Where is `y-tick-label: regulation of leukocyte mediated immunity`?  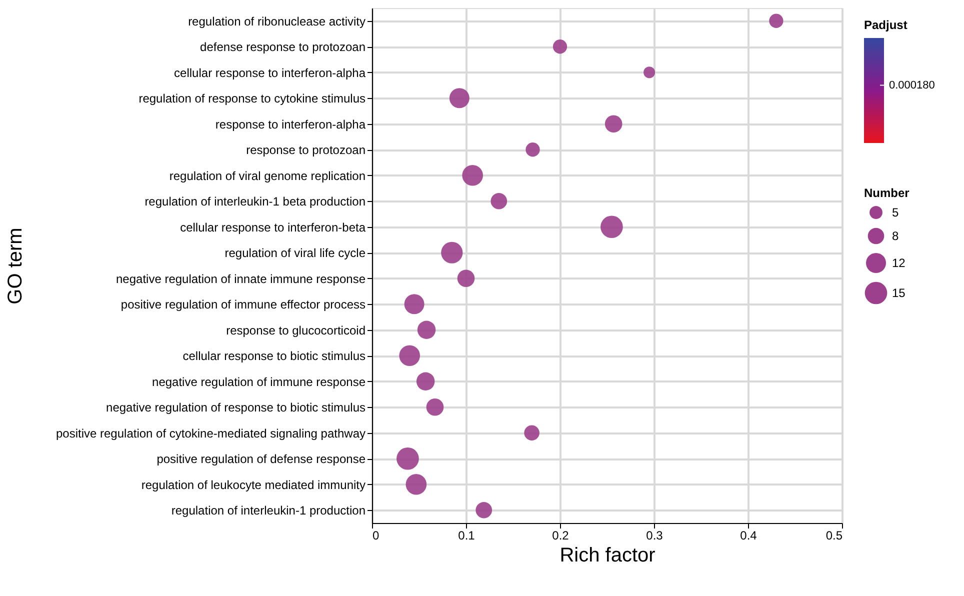 y-tick-label: regulation of leukocyte mediated immunity is located at coordinates (253, 485).